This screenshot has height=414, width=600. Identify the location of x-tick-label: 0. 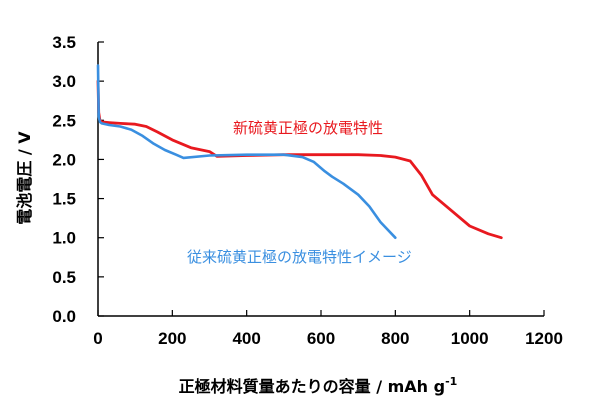
(97, 338).